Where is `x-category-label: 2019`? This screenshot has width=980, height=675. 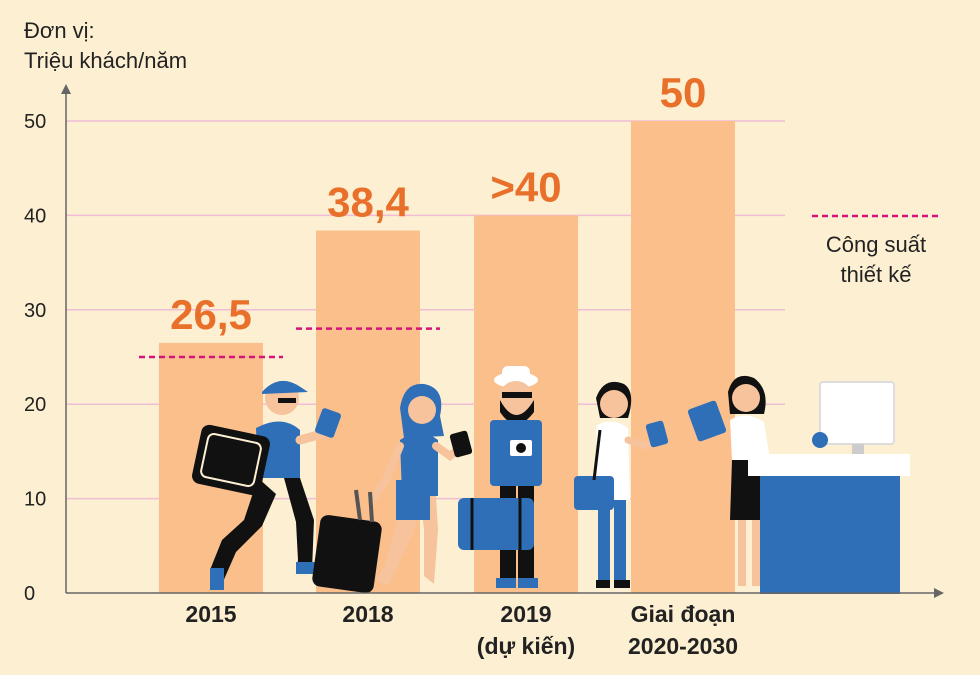
x-category-label: 2019 is located at coordinates (525, 614).